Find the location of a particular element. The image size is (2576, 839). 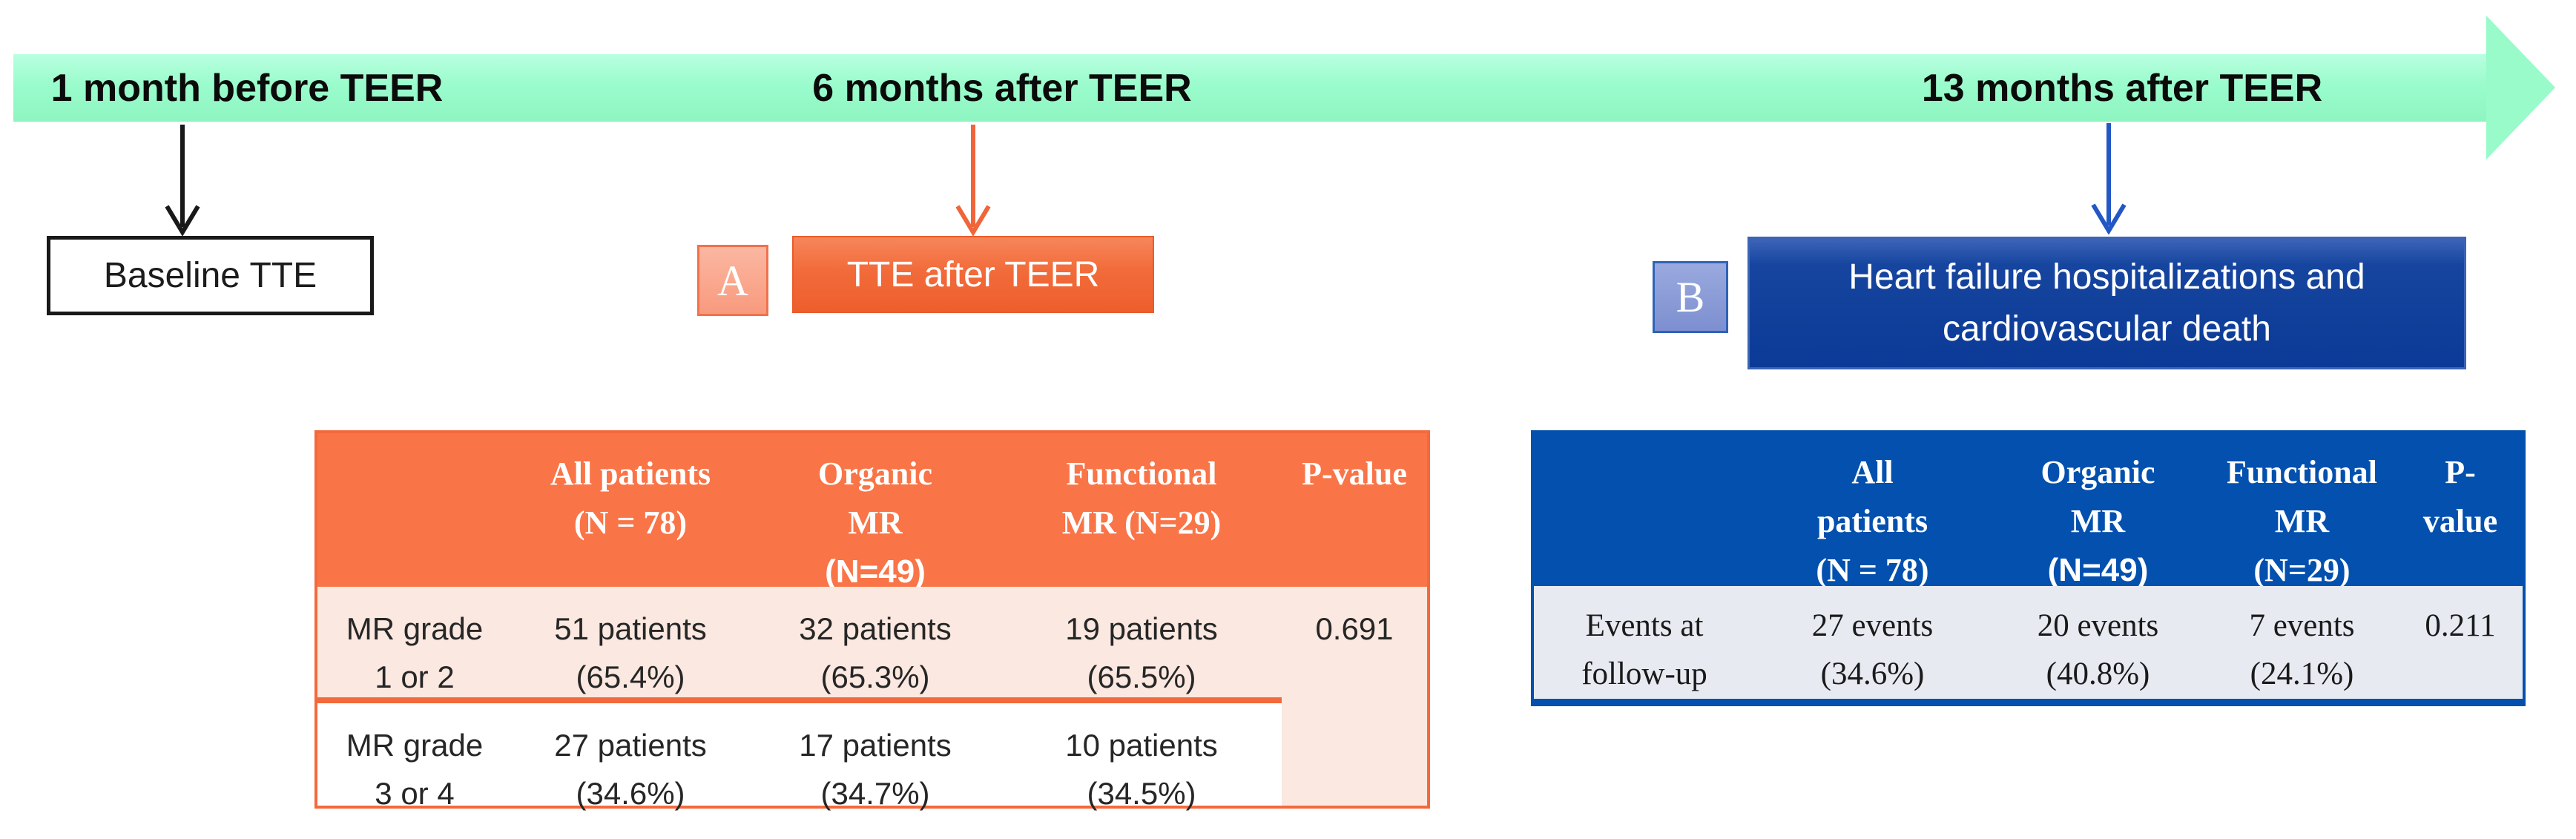

baseline-tte-box: Baseline TTE is located at coordinates (211, 275).